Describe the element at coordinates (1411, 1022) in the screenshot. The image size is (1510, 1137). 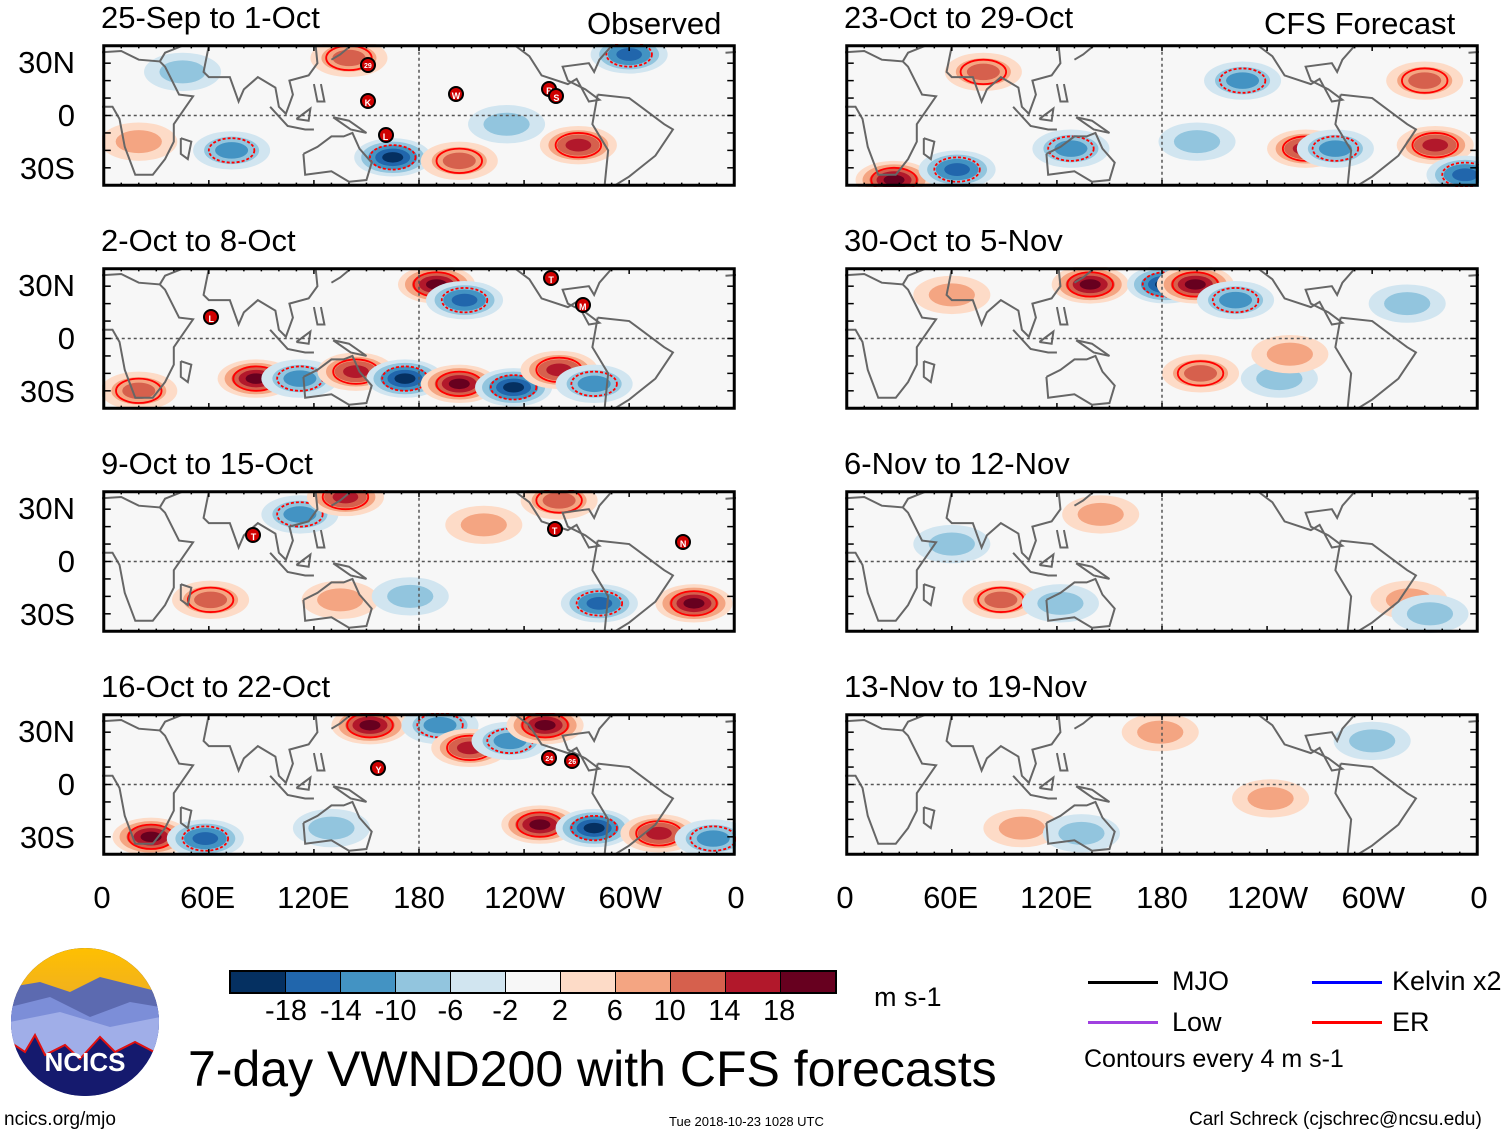
I see `legend-er: ER` at that location.